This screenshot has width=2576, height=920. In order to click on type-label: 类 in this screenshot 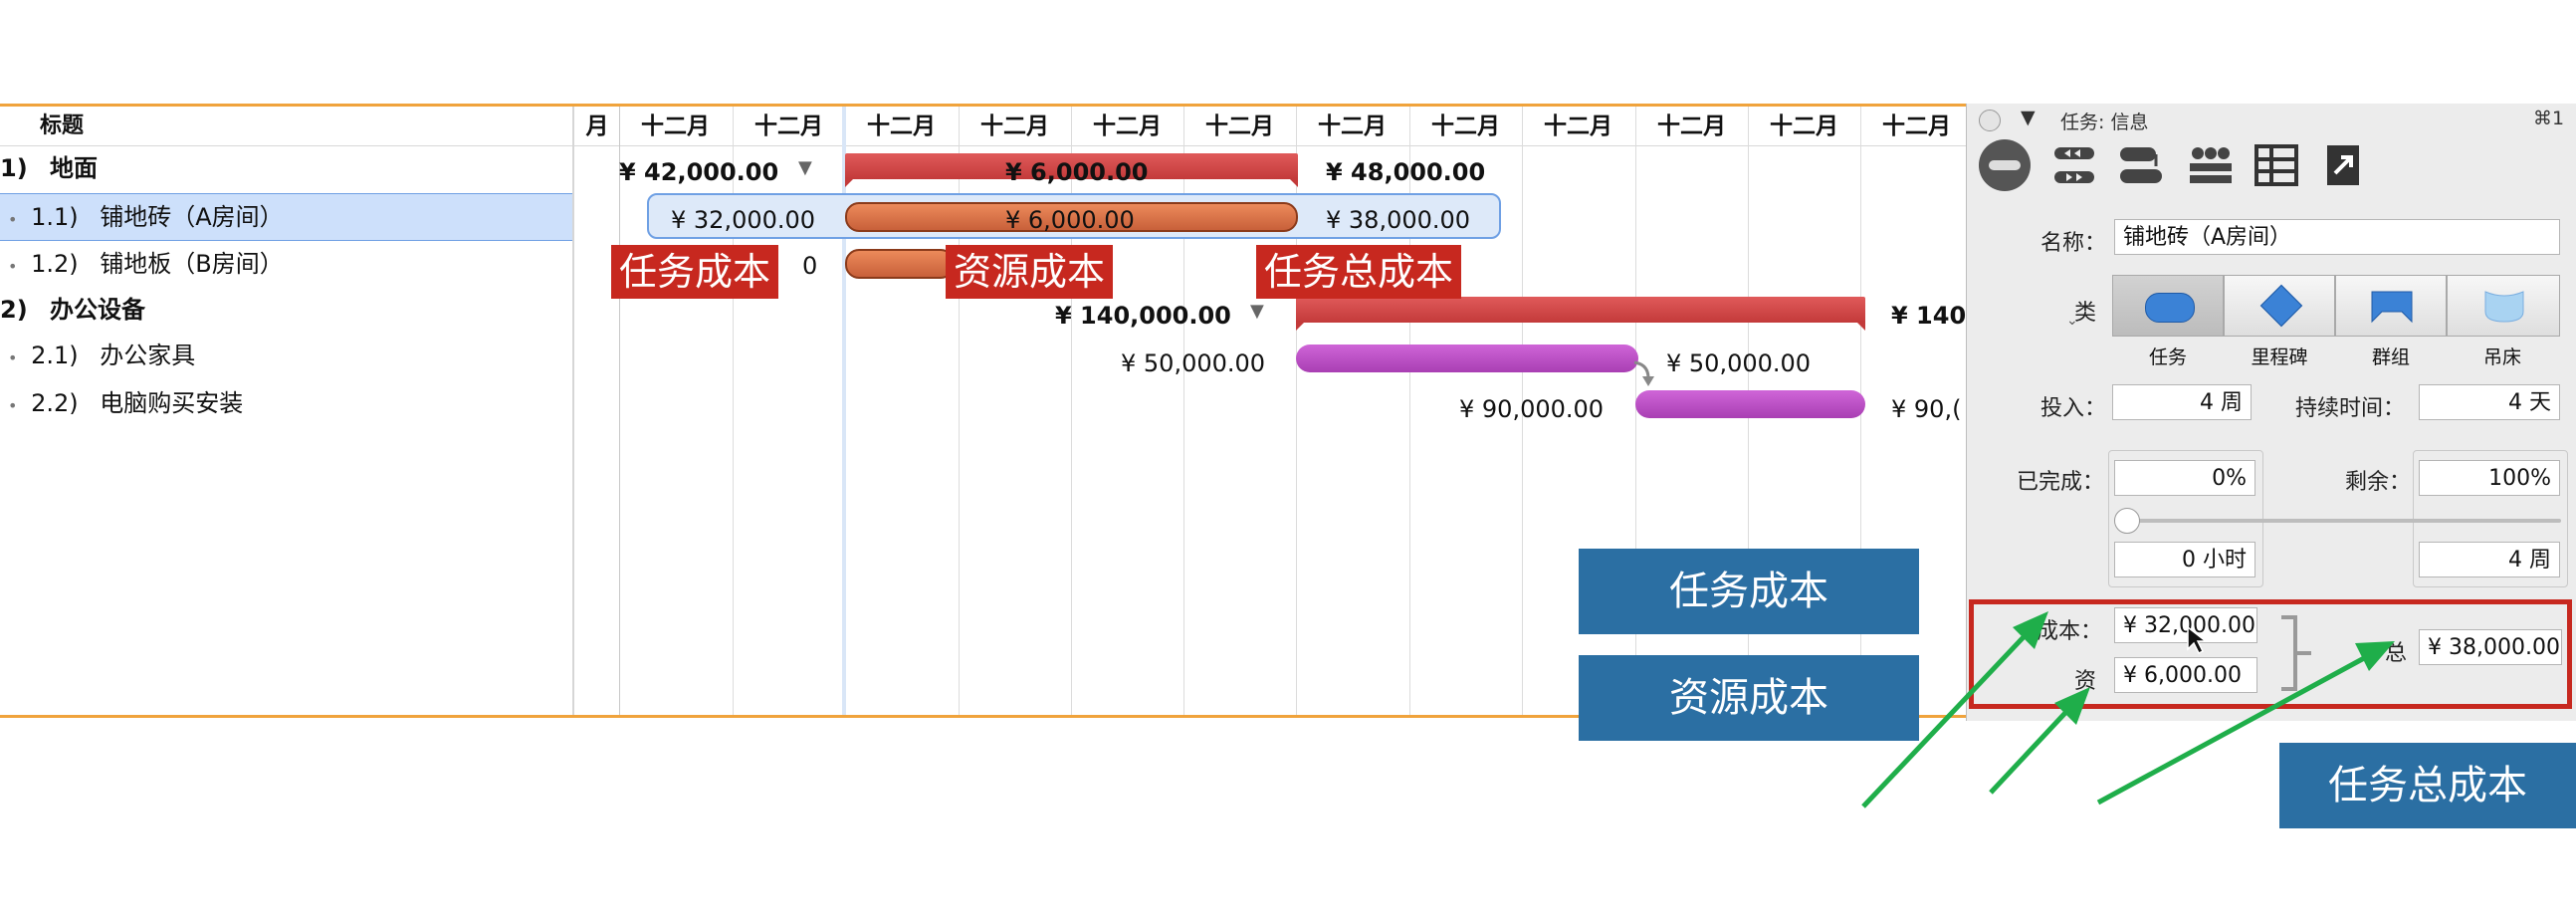, I will do `click(2085, 313)`.